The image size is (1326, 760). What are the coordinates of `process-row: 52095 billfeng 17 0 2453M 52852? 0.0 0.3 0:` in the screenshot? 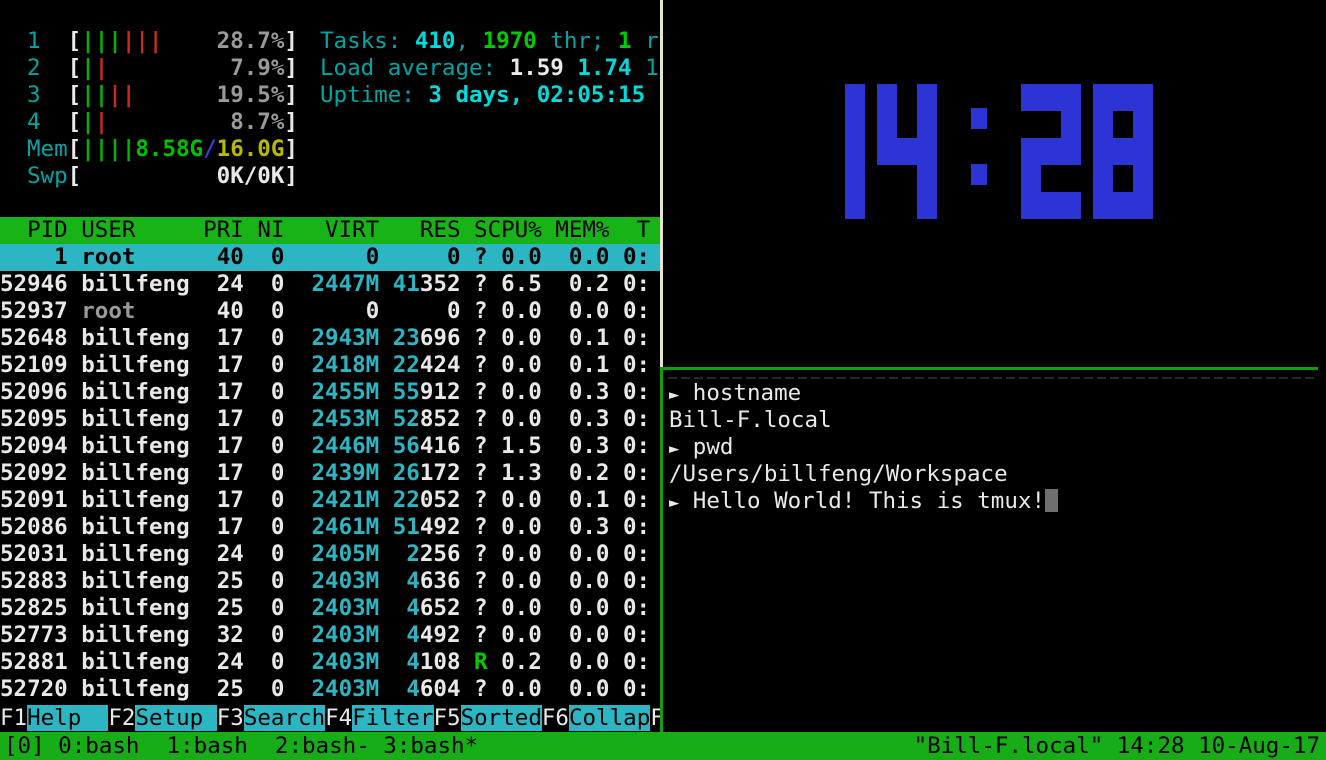 It's located at (330, 419).